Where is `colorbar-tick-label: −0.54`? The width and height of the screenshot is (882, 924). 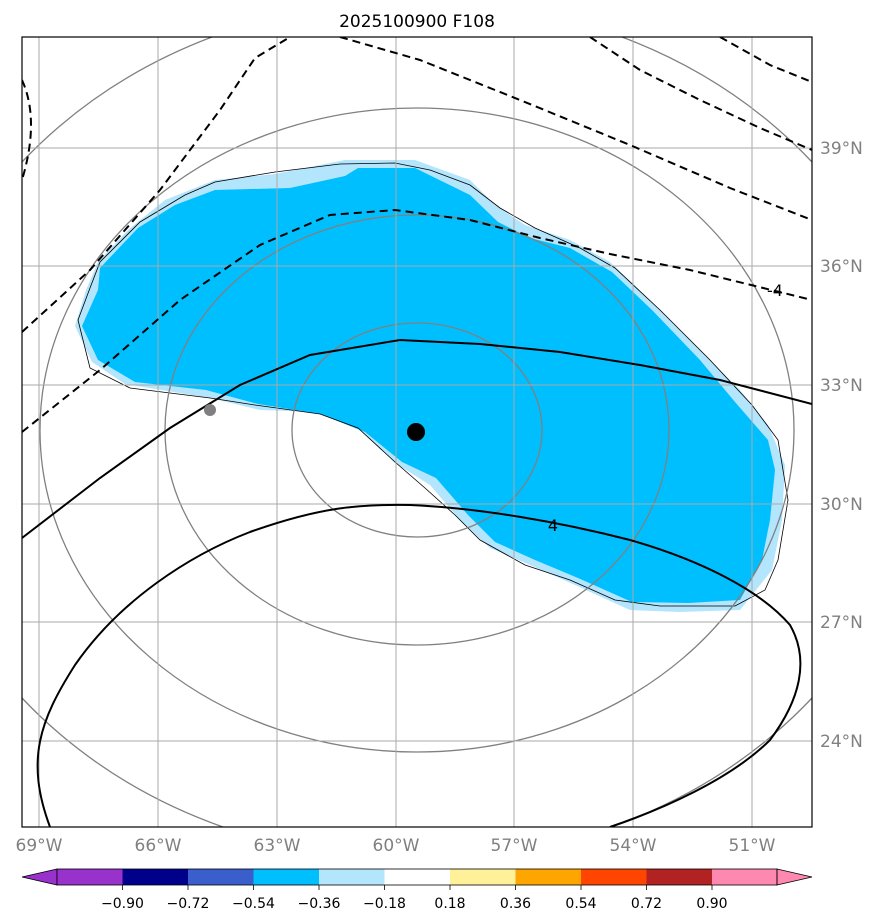 colorbar-tick-label: −0.54 is located at coordinates (253, 904).